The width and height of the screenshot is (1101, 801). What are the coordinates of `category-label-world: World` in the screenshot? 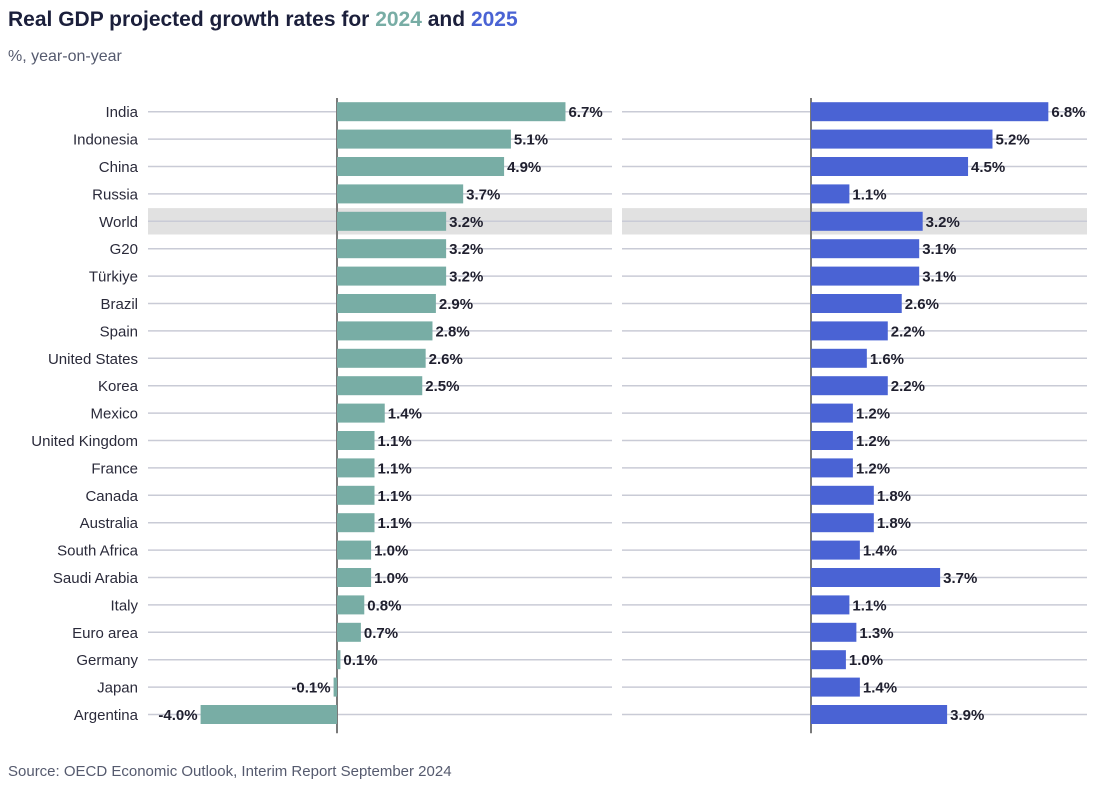 It's located at (118, 222).